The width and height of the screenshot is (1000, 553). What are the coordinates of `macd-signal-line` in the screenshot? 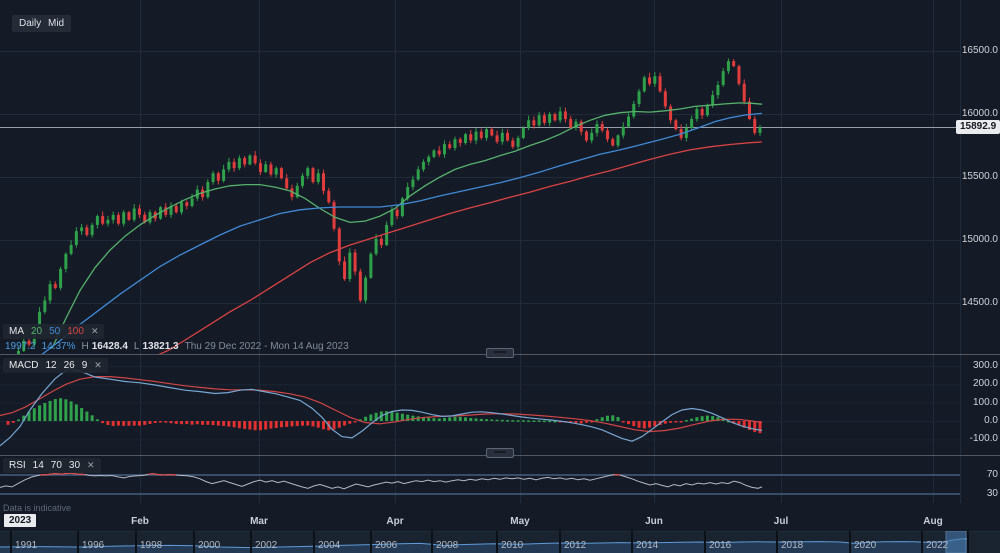 It's located at (381, 404).